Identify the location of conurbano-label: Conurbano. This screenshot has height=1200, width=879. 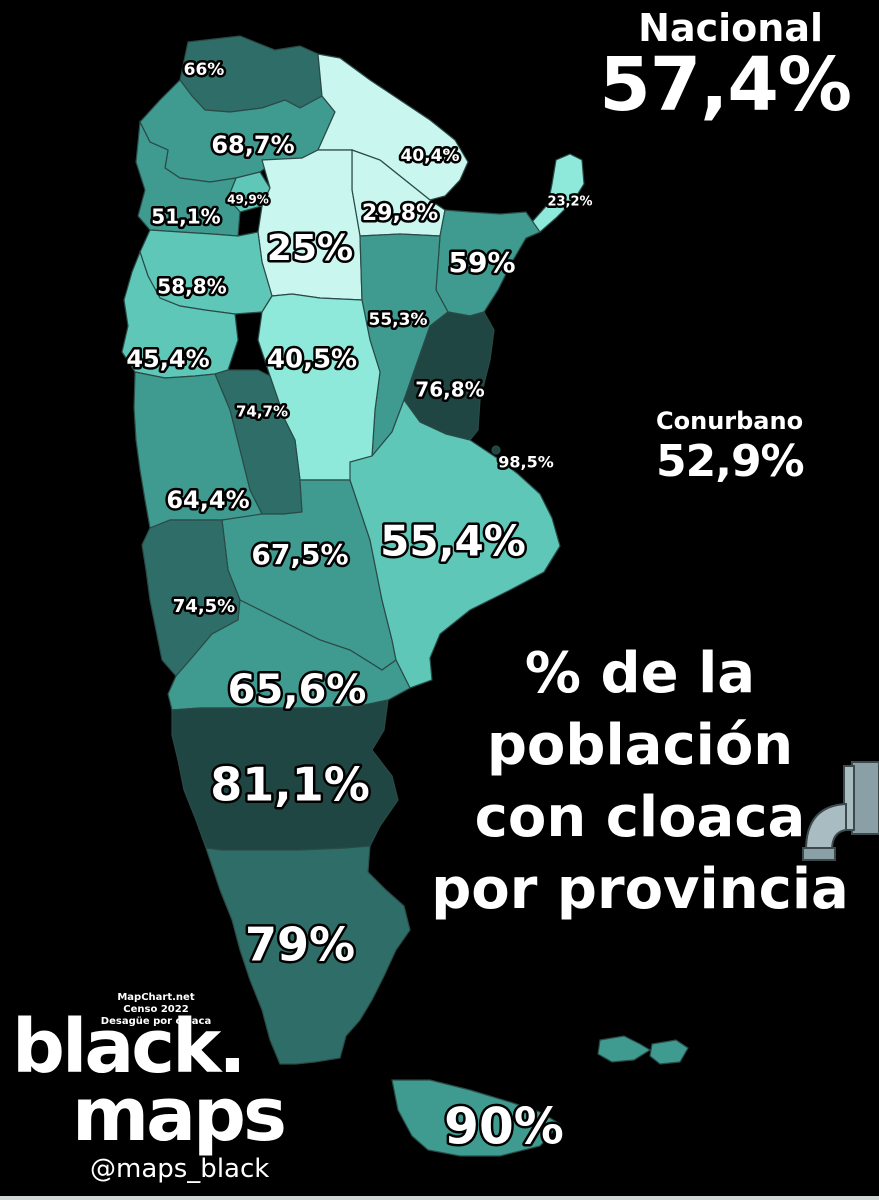
(730, 421).